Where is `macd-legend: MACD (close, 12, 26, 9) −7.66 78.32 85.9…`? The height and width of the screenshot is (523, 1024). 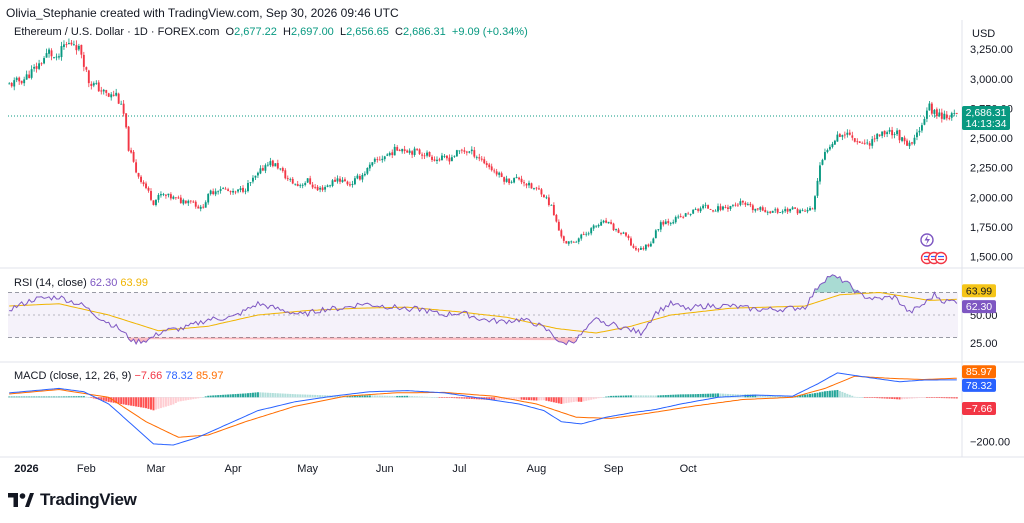 macd-legend: MACD (close, 12, 26, 9) −7.66 78.32 85.9… is located at coordinates (118, 376).